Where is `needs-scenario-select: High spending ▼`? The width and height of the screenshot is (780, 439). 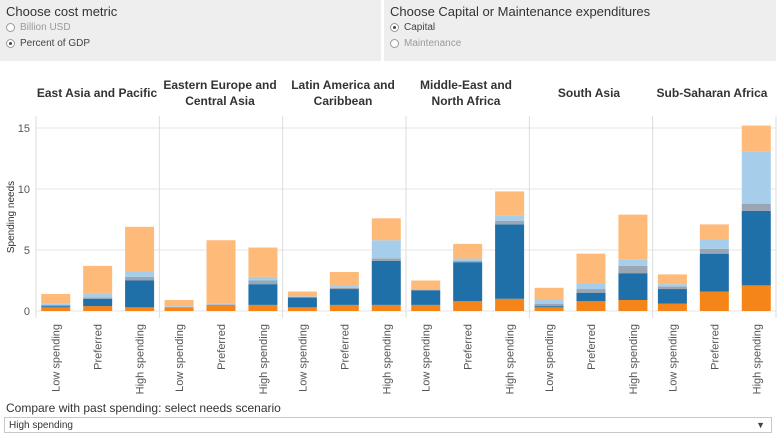
needs-scenario-select: High spending ▼ is located at coordinates (388, 425).